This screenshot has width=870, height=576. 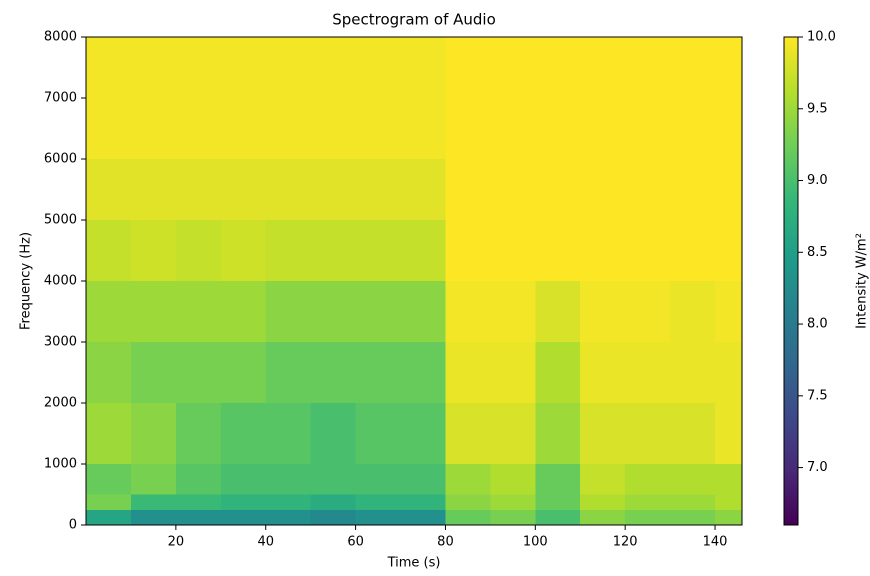 I want to click on y-tick-label: 6000, so click(x=60, y=159).